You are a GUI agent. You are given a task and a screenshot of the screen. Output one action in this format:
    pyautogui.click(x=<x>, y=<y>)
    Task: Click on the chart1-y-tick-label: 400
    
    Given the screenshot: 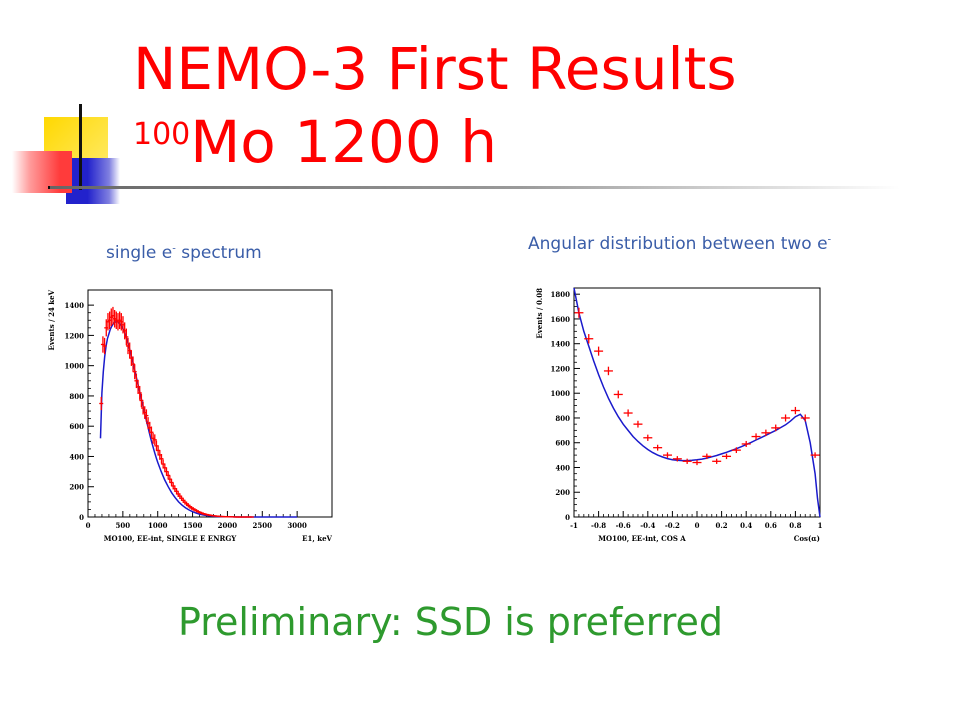 What is the action you would take?
    pyautogui.click(x=562, y=467)
    